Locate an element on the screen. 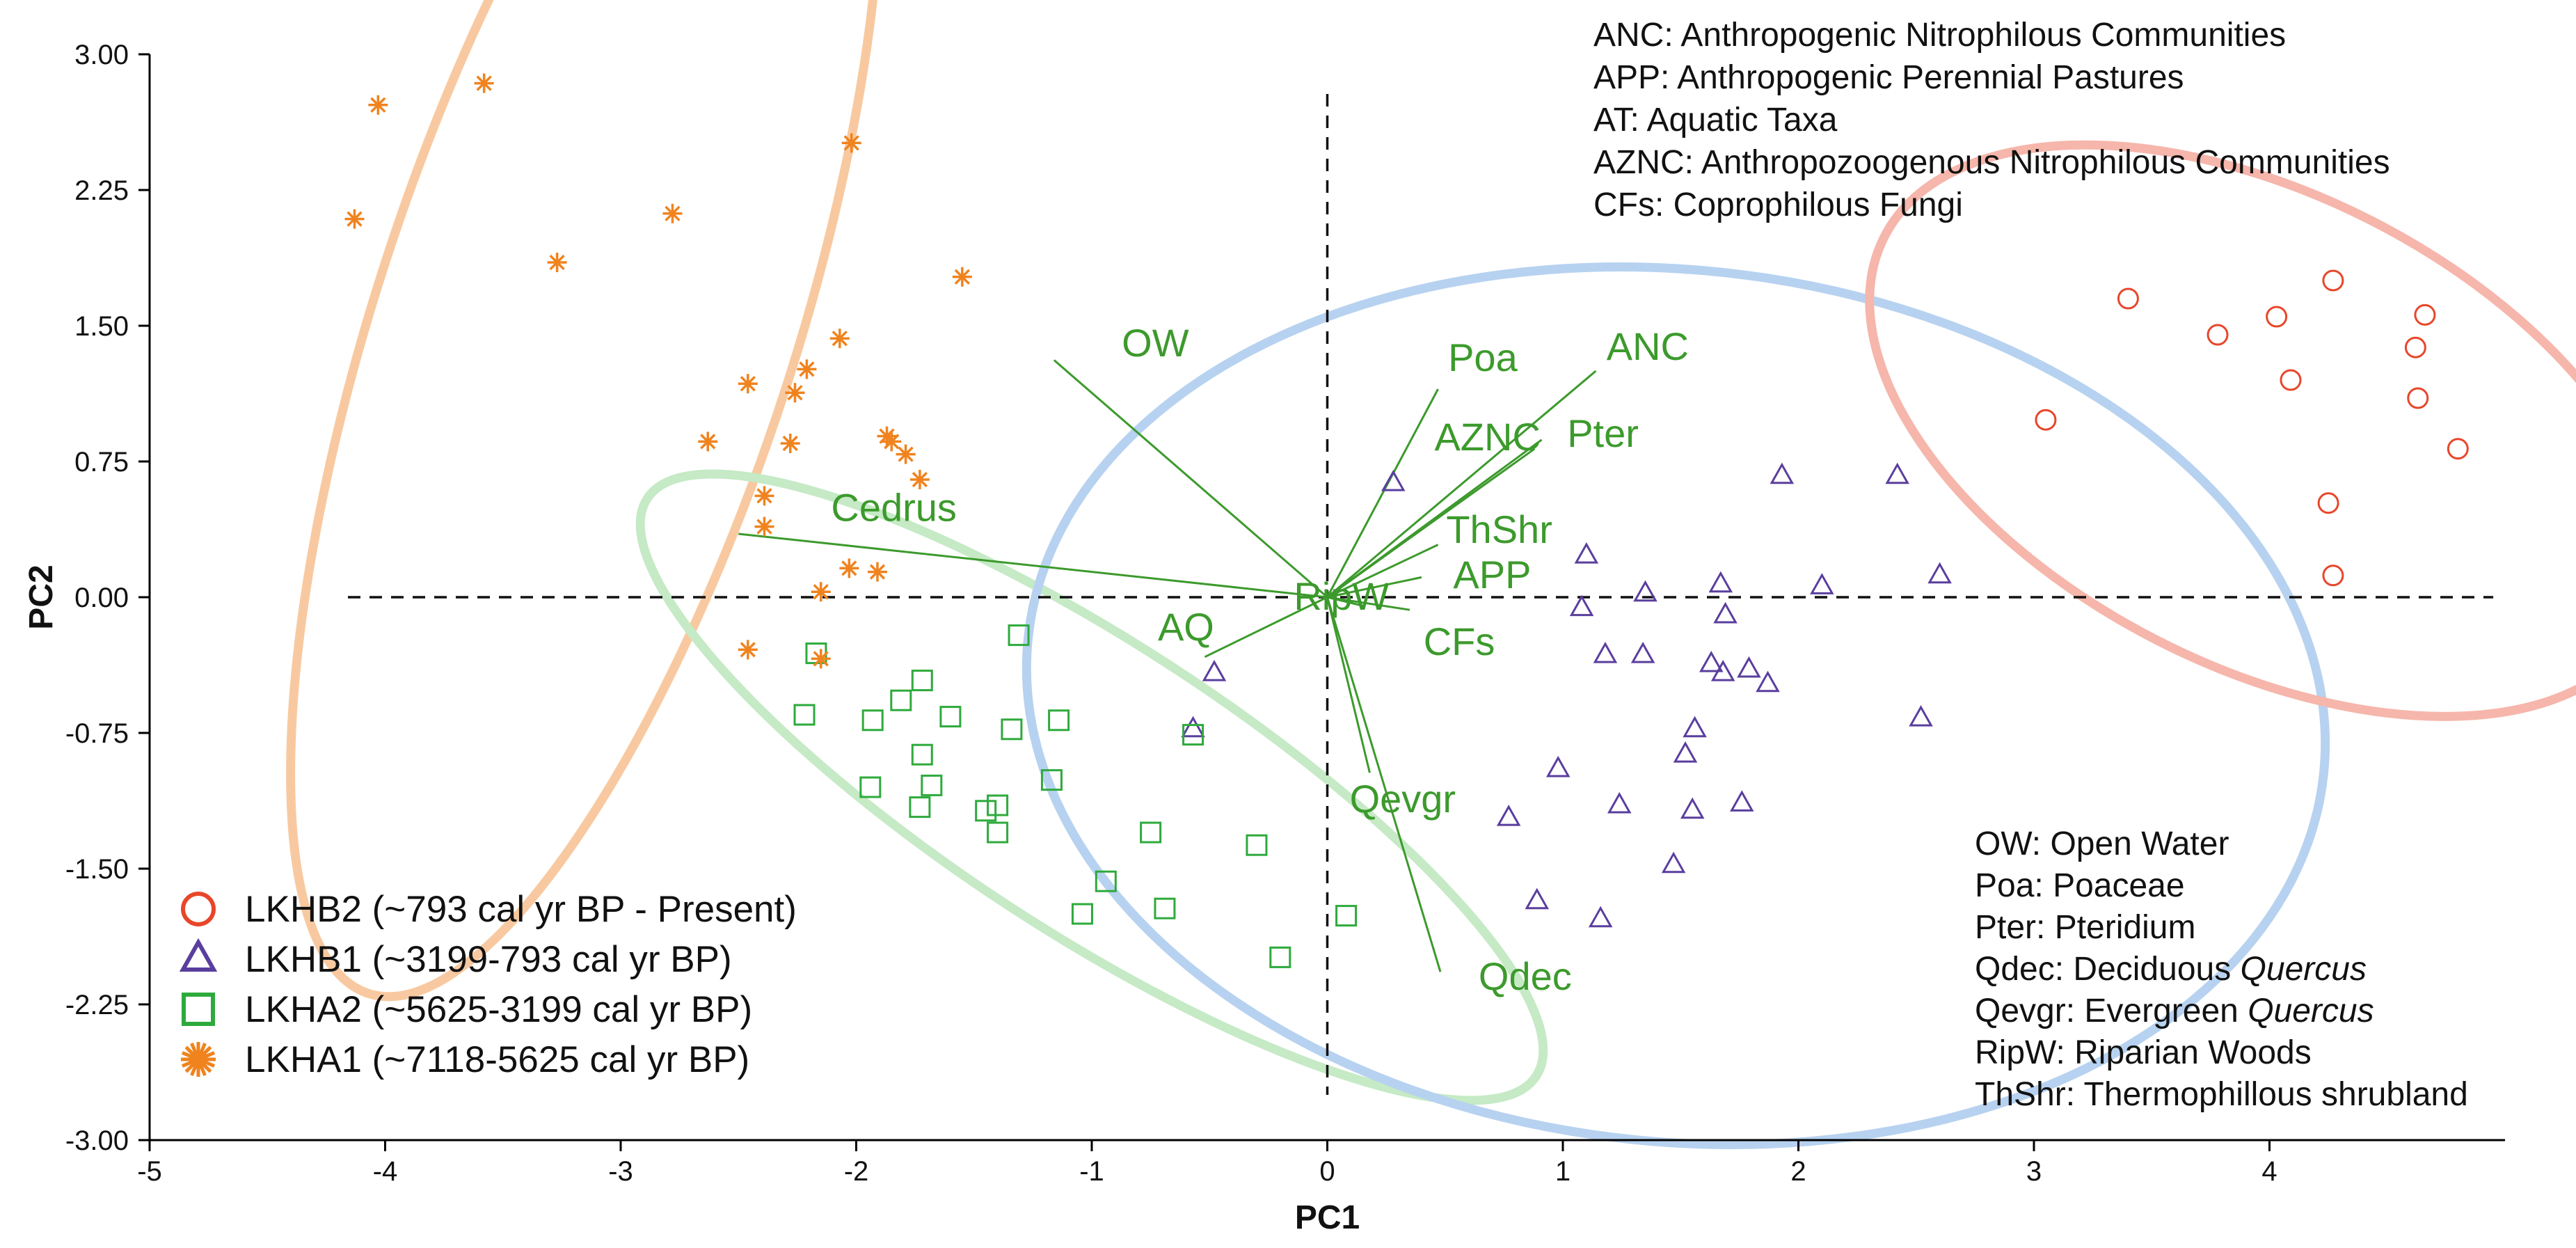  y-tick-label: 1.50 is located at coordinates (101, 326).